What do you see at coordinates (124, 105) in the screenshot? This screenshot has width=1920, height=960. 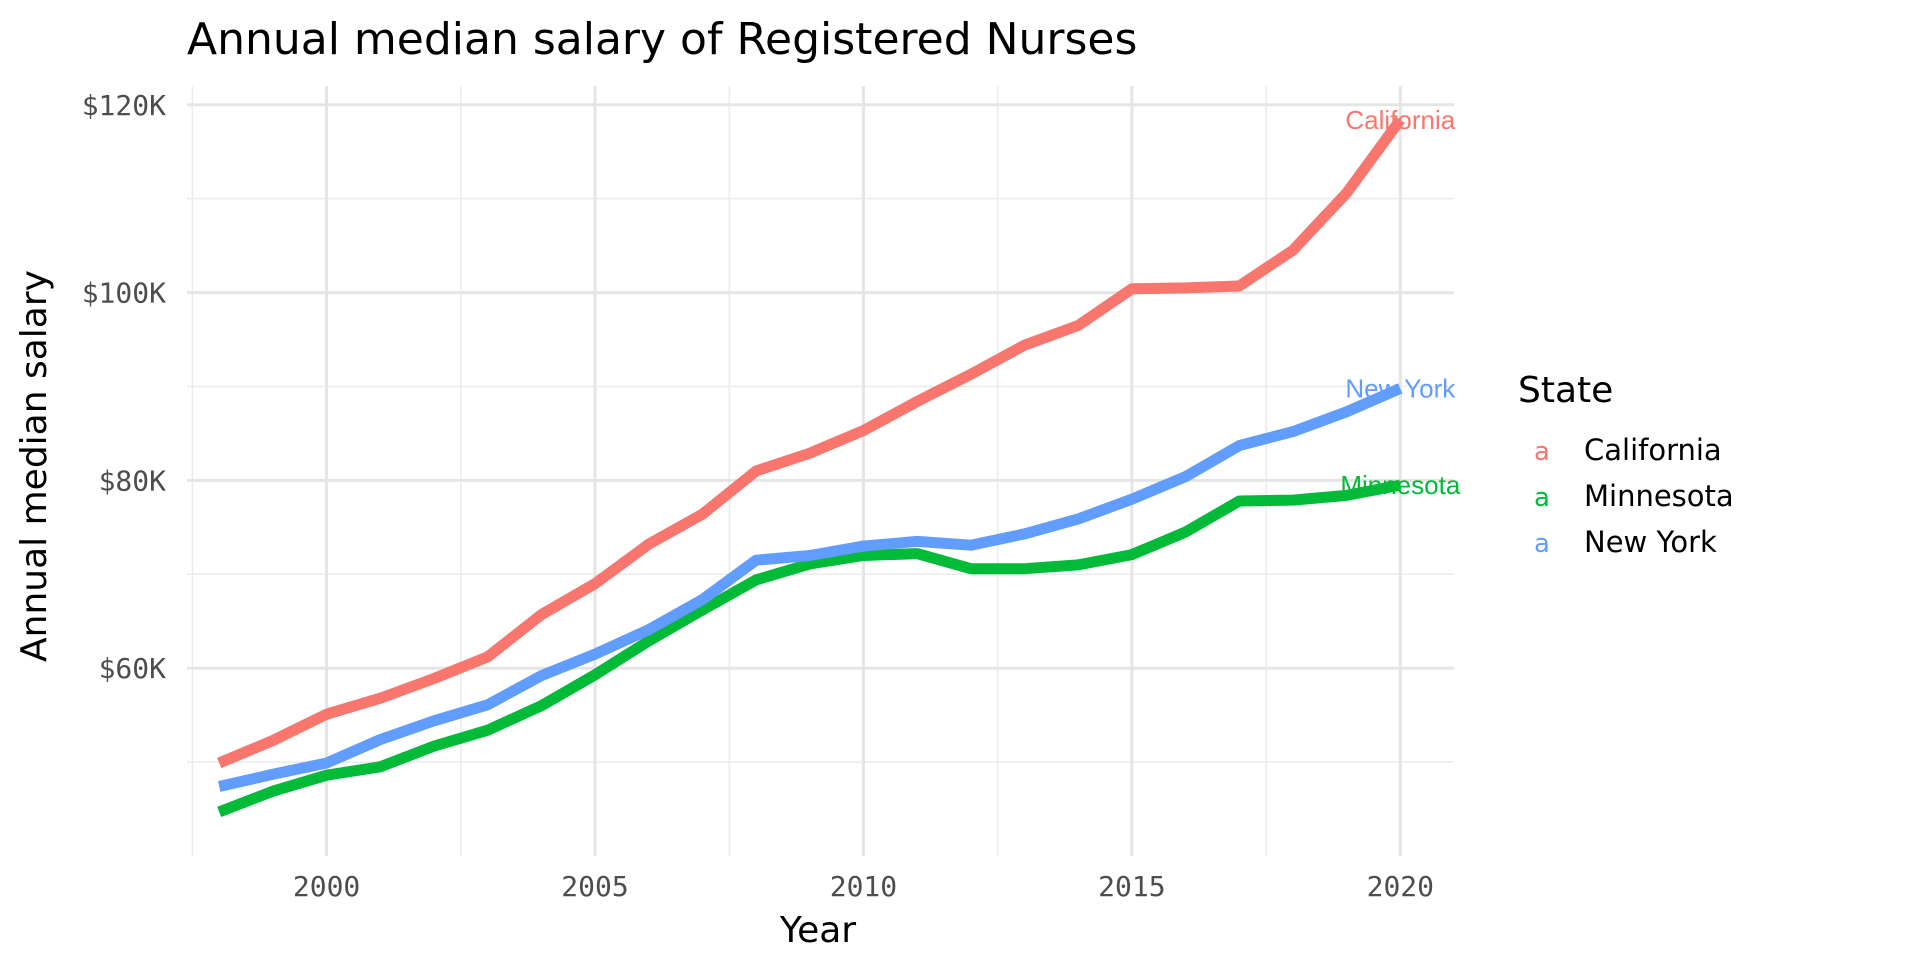 I see `y-tick-label: $120K` at bounding box center [124, 105].